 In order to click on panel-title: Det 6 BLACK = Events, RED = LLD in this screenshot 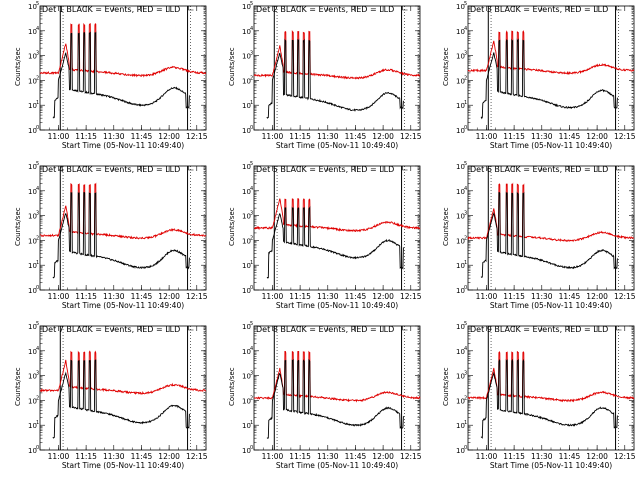, I will do `click(539, 169)`.